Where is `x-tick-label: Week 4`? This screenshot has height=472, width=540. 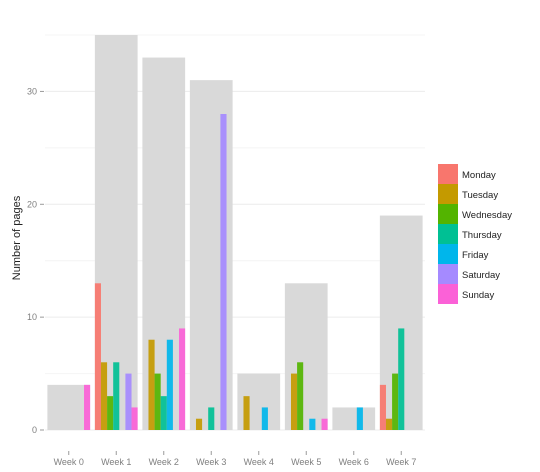 x-tick-label: Week 4 is located at coordinates (259, 462).